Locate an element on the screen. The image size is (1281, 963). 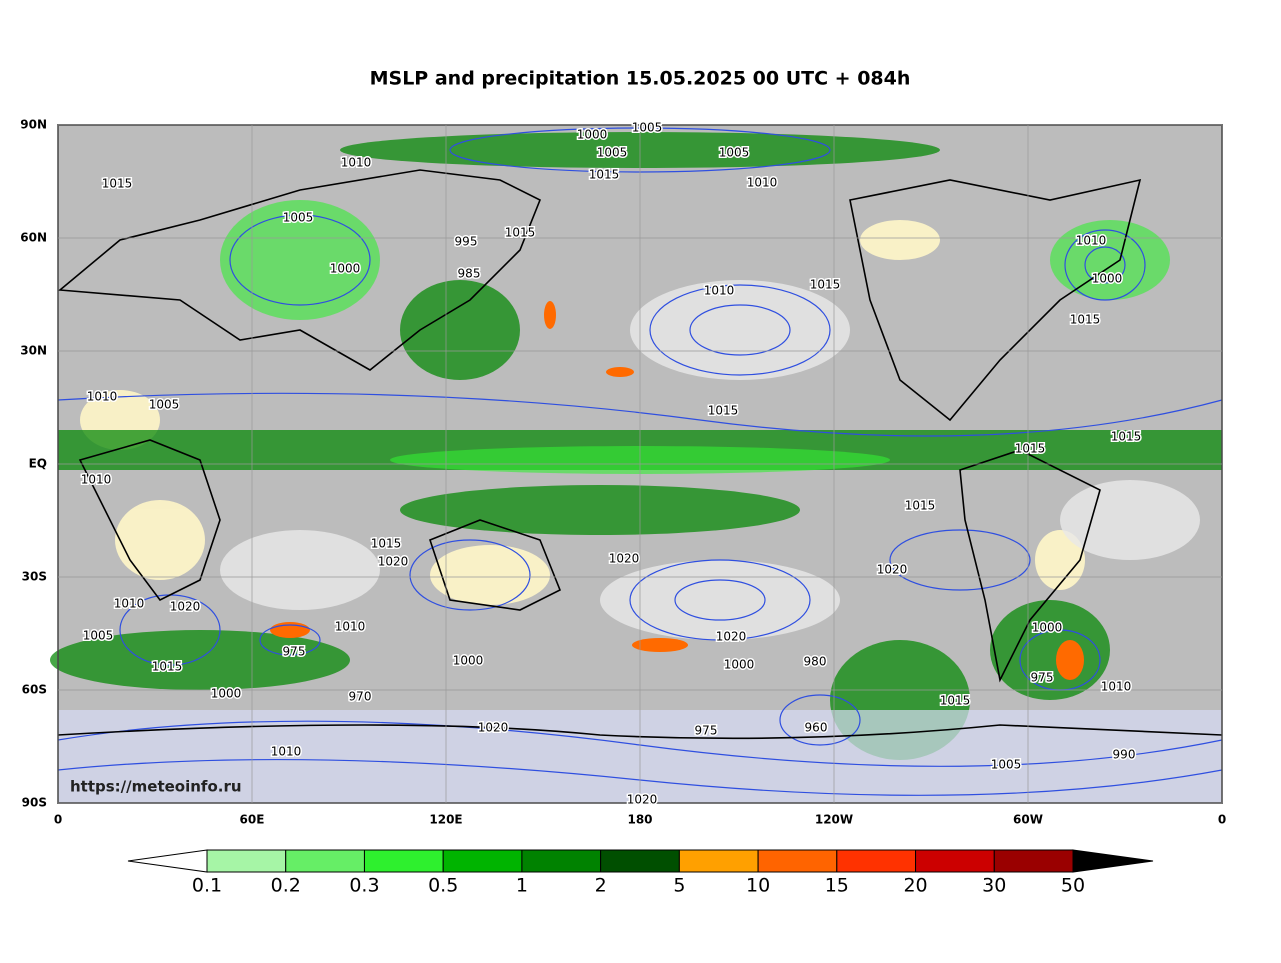
colorbar-tick-label: 0.1 is located at coordinates (207, 886).